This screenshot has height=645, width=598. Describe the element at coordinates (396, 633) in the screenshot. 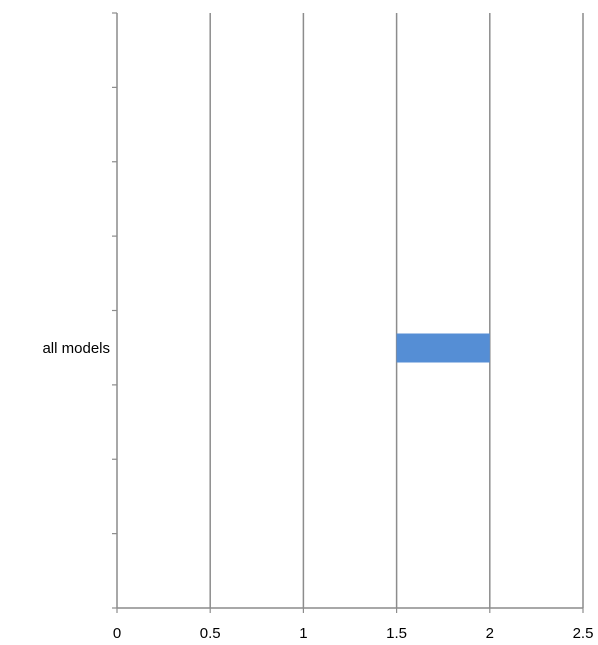

I see `x-tick-label-1.5: 1.5` at that location.